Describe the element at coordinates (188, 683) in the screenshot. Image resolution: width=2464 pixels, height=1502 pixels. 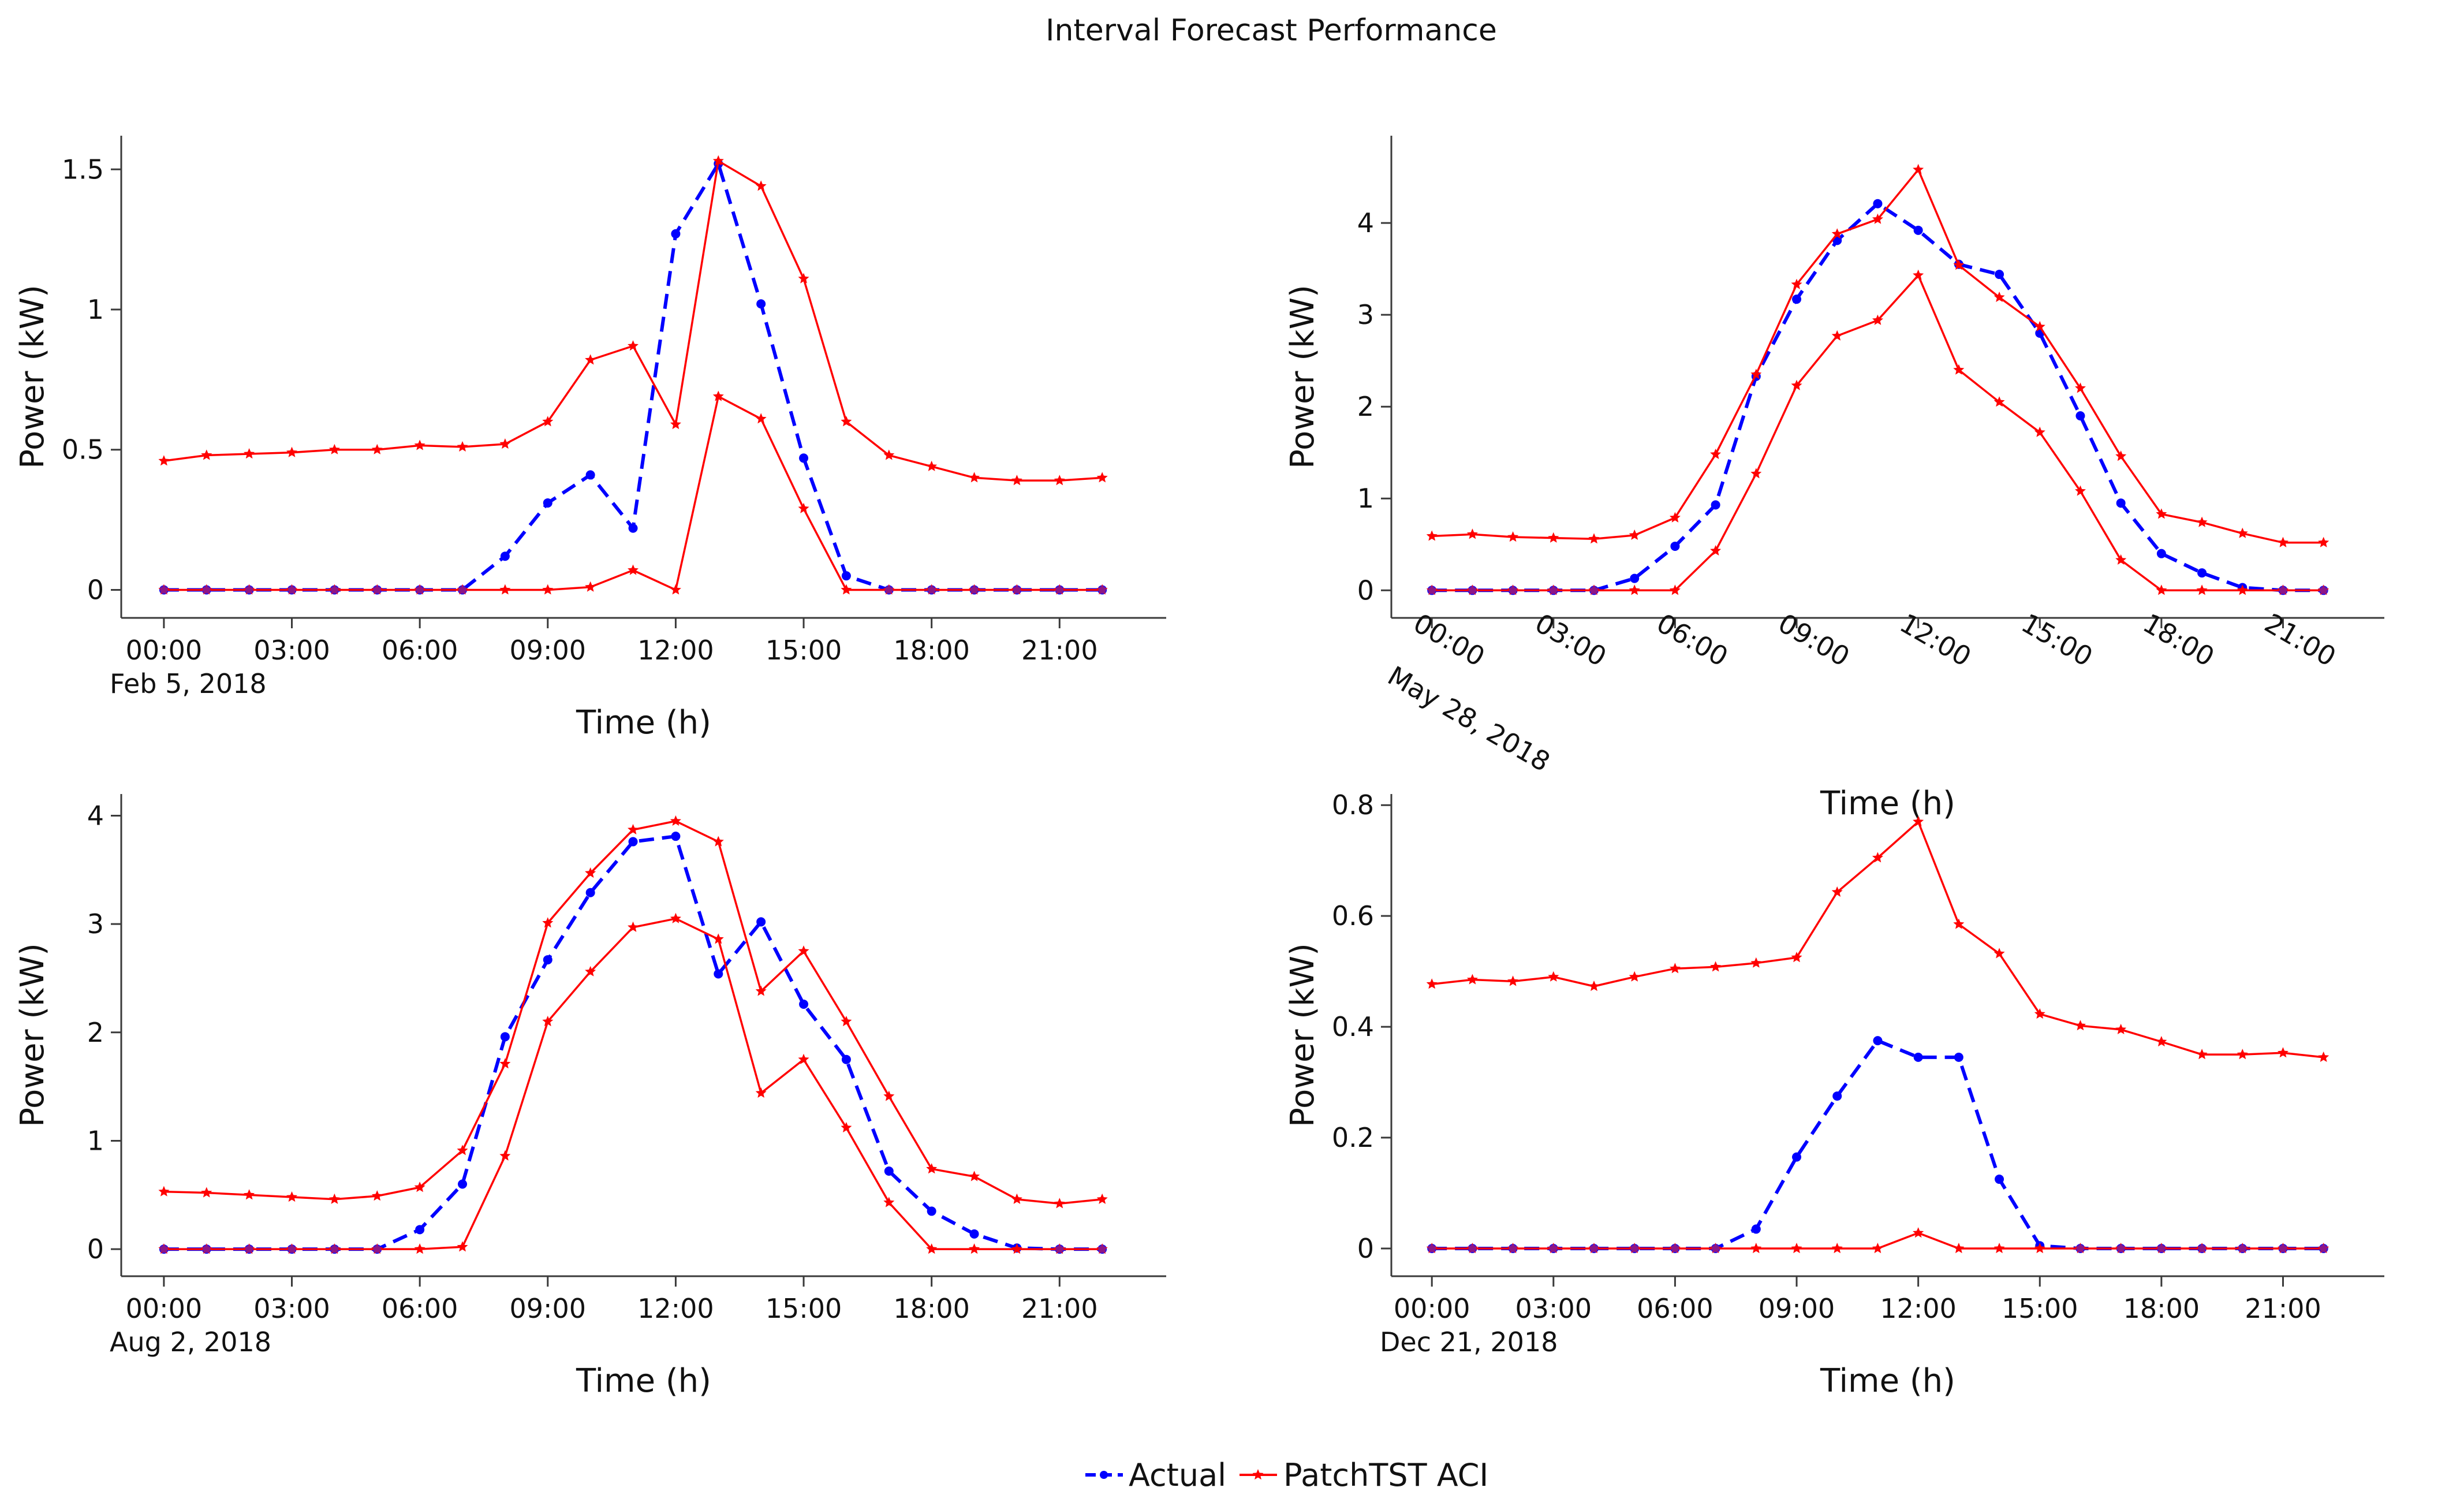
I see `date-label: Feb 5, 2018` at that location.